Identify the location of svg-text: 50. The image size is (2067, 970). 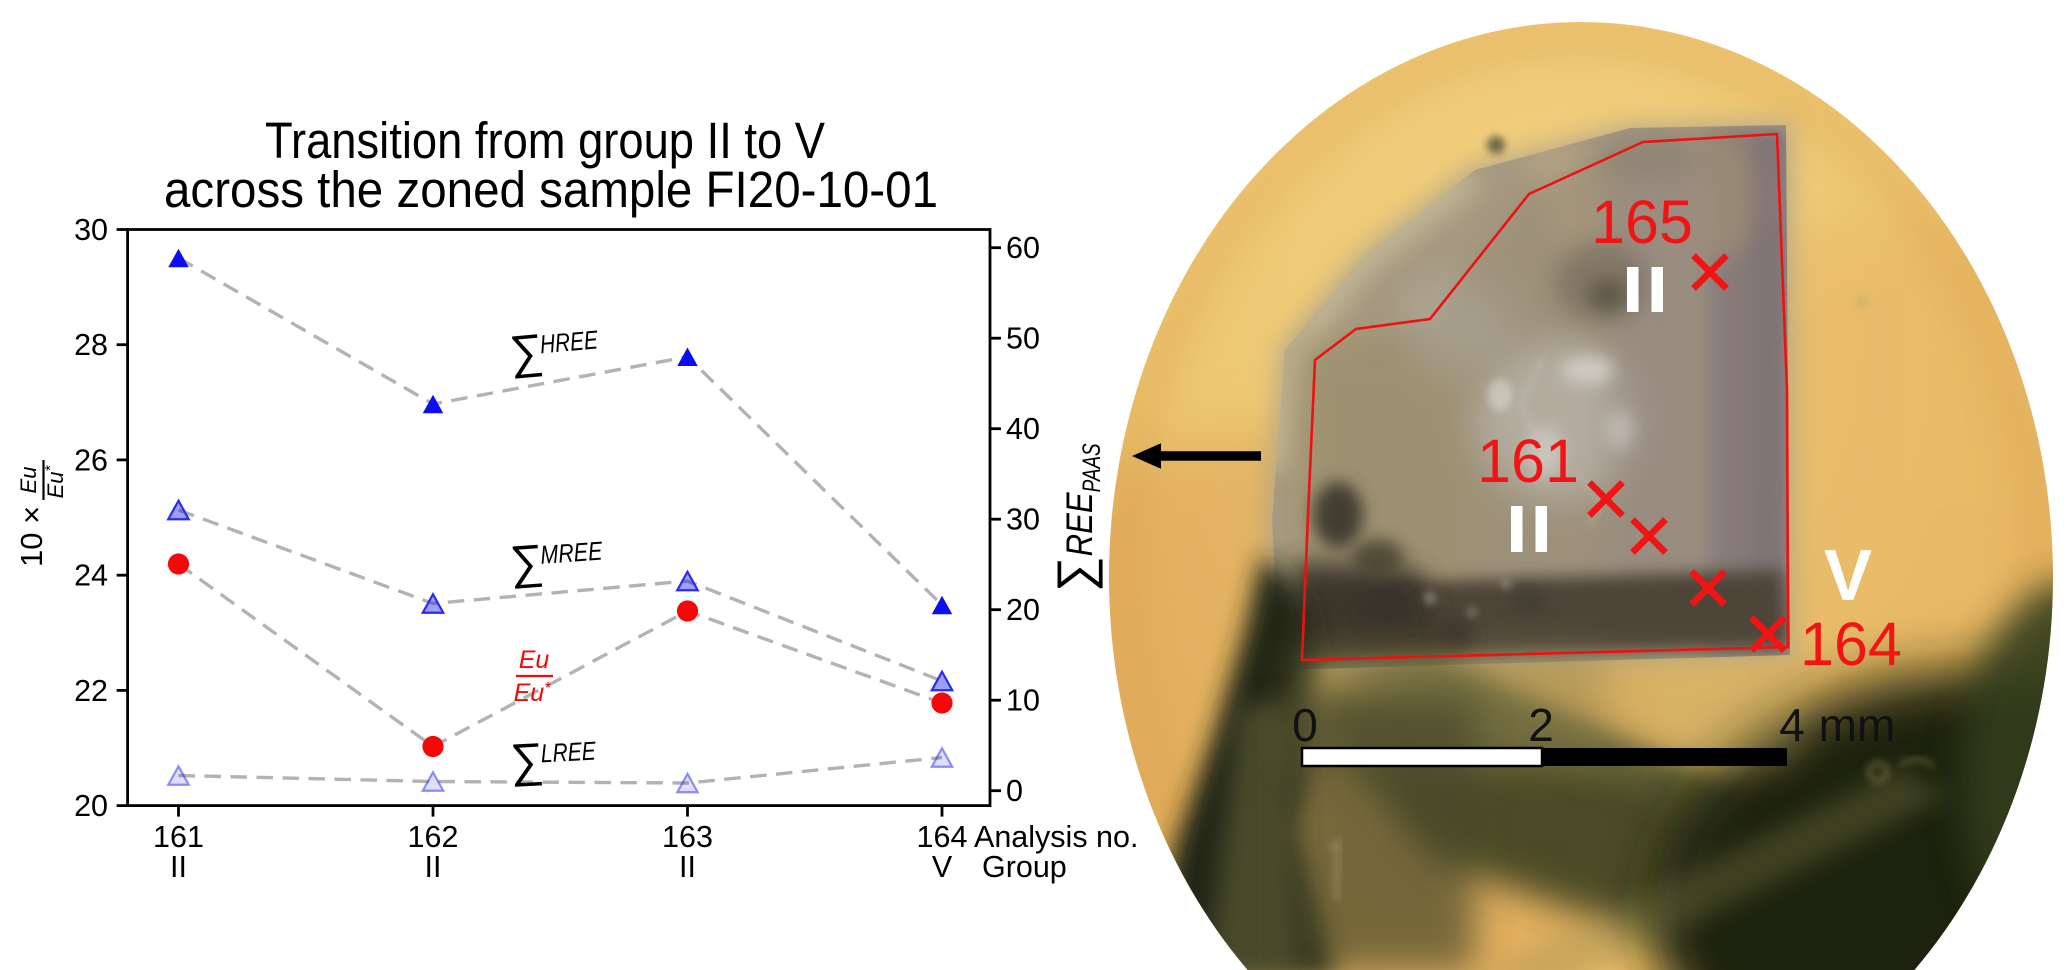
(1023, 339).